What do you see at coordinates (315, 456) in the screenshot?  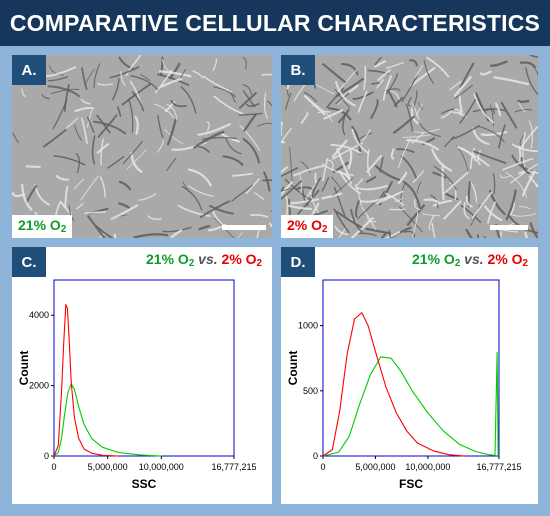 I see `y-tick-label: 0` at bounding box center [315, 456].